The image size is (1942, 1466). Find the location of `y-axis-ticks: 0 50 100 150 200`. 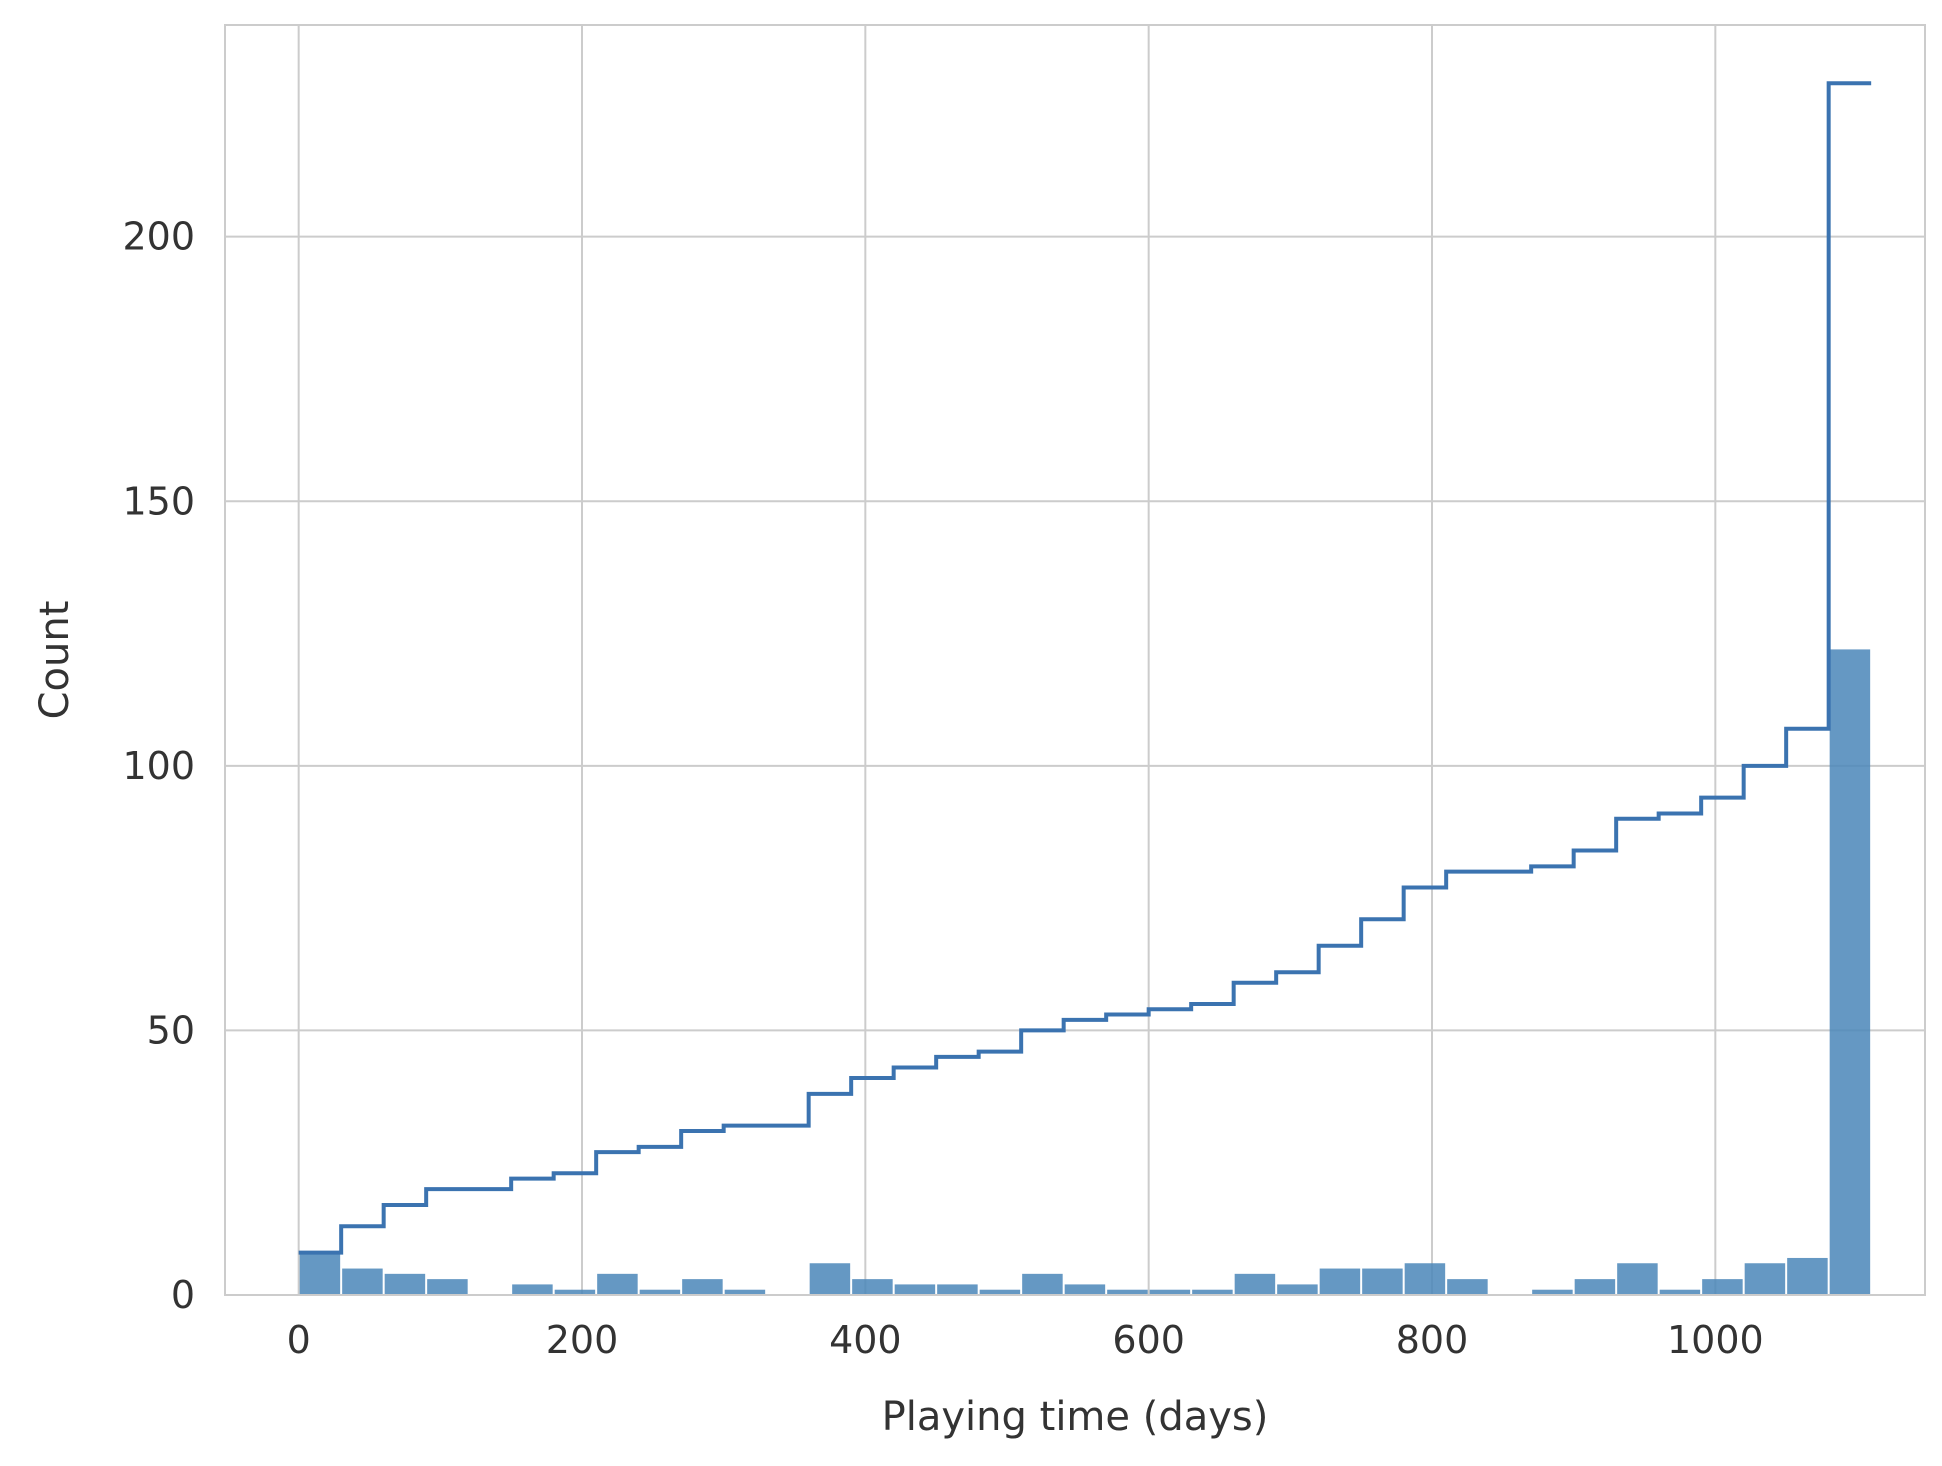

y-axis-ticks: 0 50 100 150 200 is located at coordinates (158, 766).